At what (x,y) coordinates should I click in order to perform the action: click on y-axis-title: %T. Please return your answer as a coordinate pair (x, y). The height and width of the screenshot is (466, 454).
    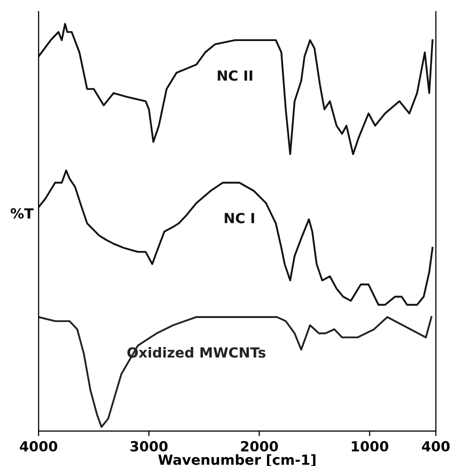
    Looking at the image, I should click on (22, 213).